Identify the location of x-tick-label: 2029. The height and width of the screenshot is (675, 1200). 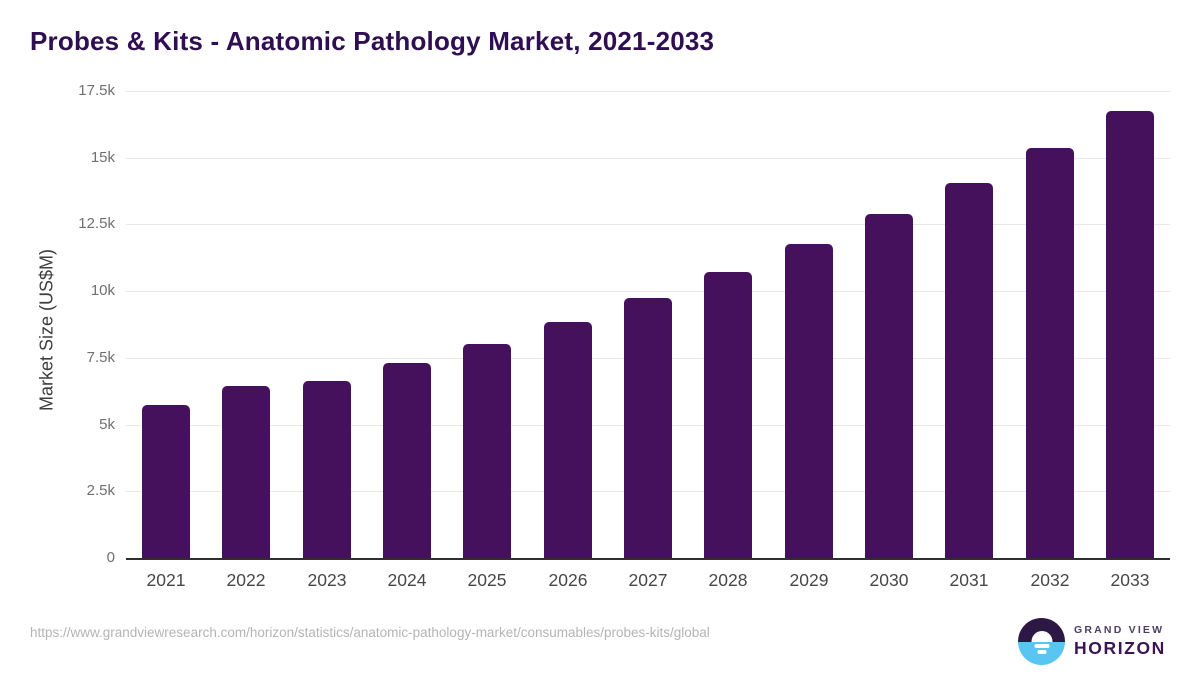
(809, 580).